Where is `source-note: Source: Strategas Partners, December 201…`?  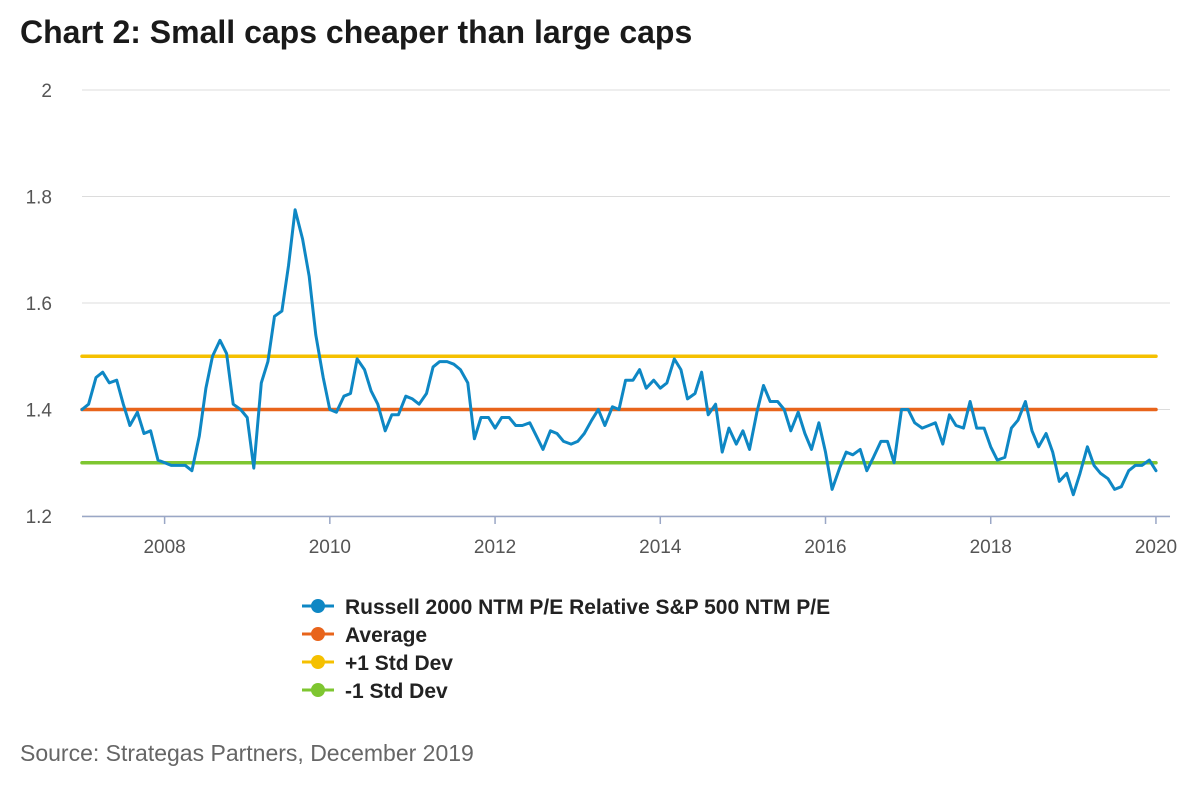
source-note: Source: Strategas Partners, December 201… is located at coordinates (247, 753).